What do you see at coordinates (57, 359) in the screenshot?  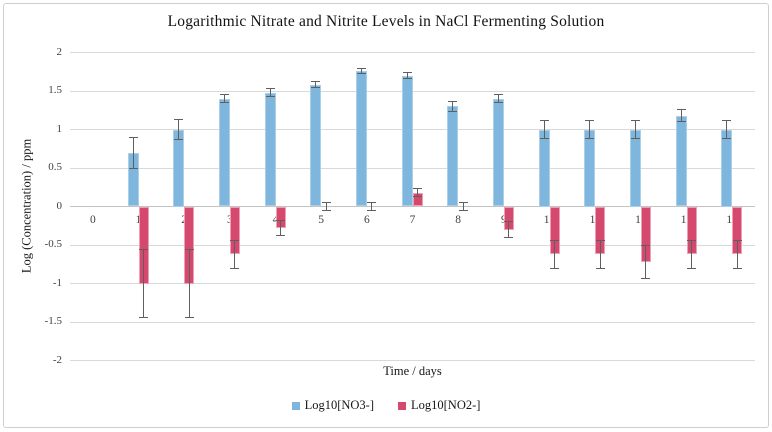 I see `y-tick-label: -2` at bounding box center [57, 359].